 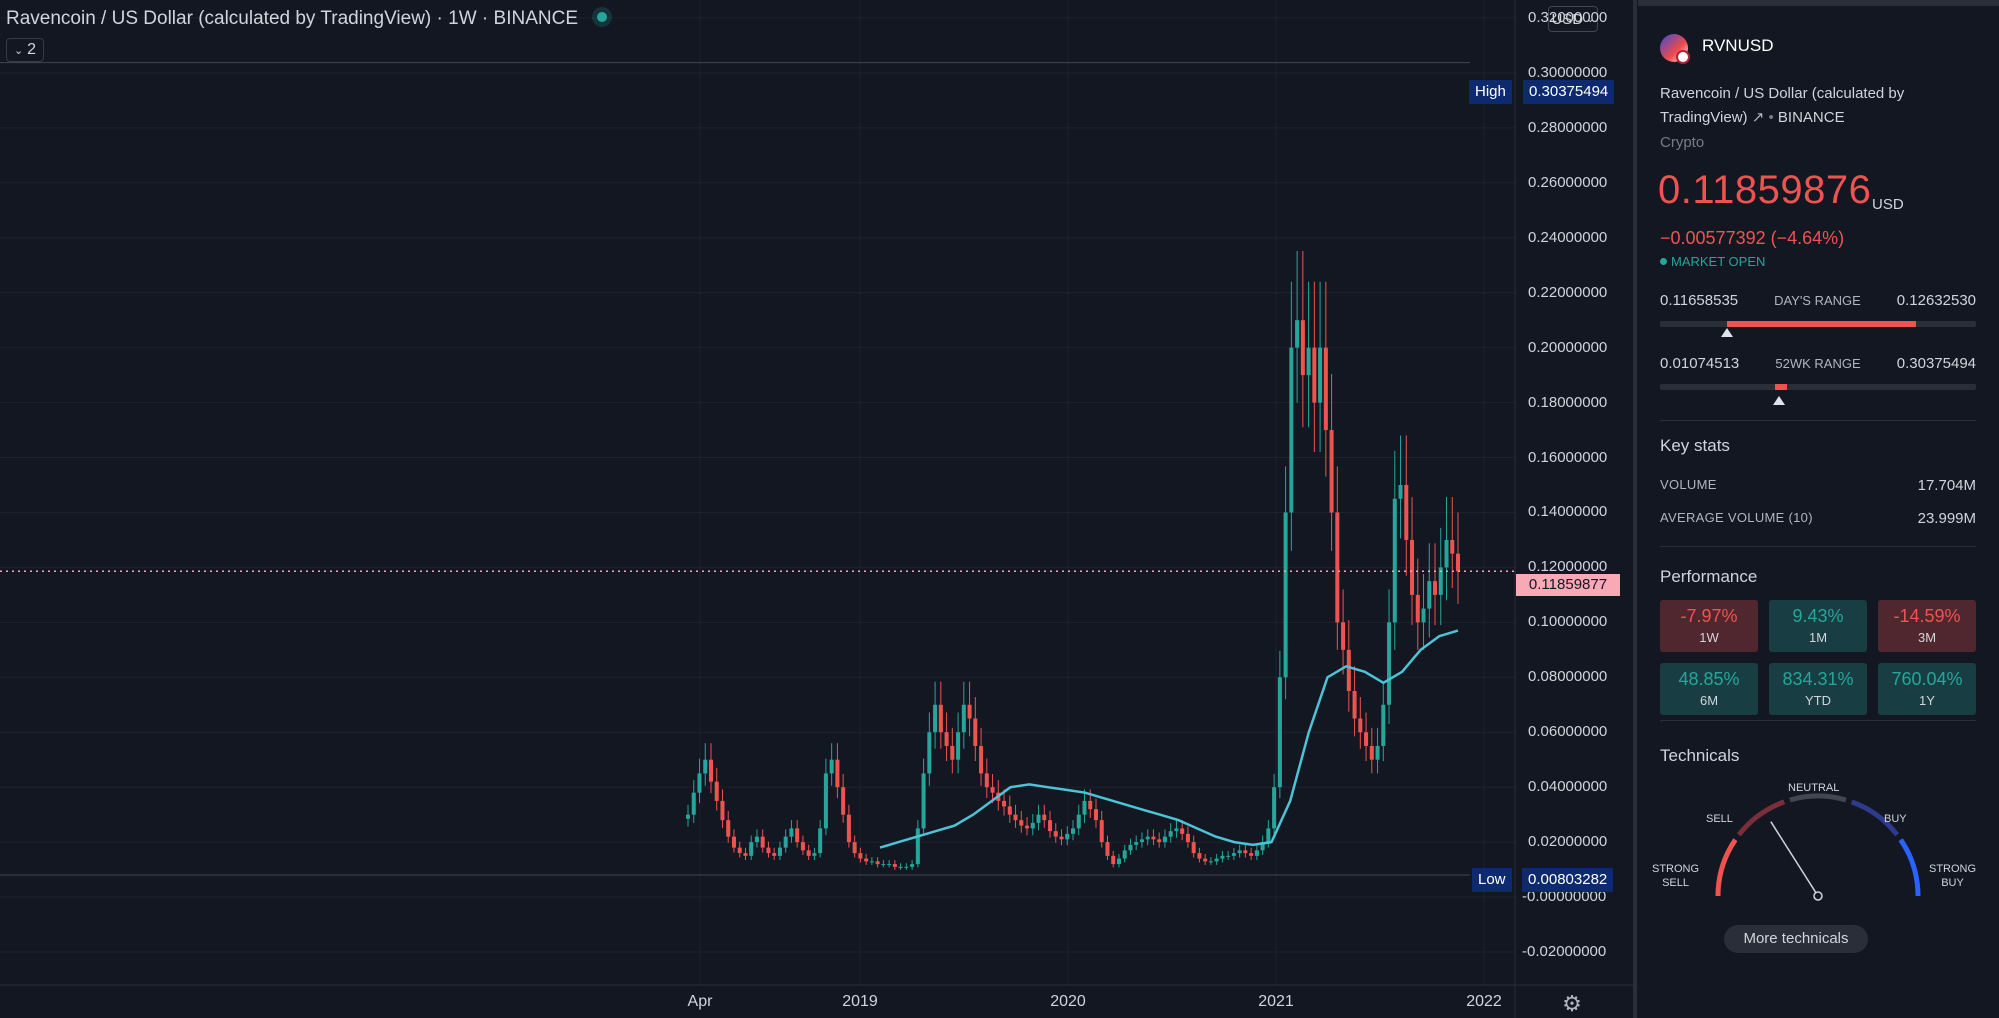 What do you see at coordinates (1635, 509) in the screenshot?
I see `panel-divider` at bounding box center [1635, 509].